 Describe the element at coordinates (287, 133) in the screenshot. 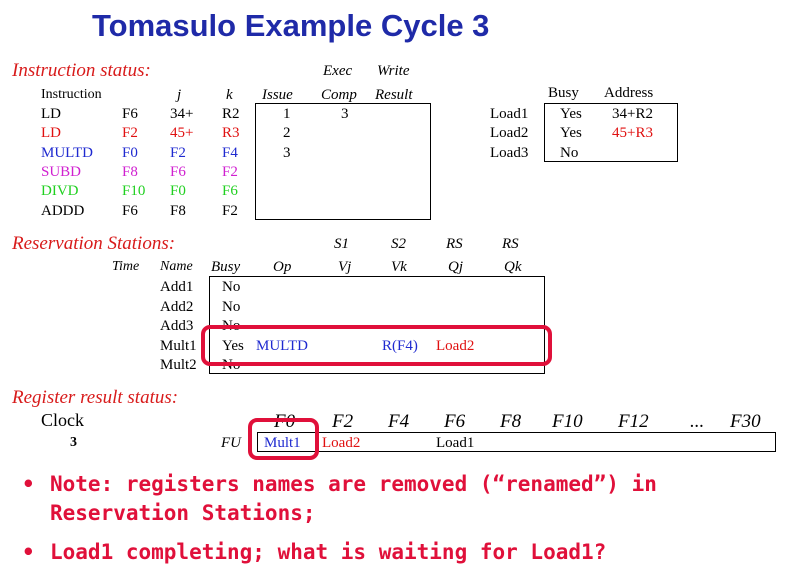

I see `instr-issue: 2` at that location.